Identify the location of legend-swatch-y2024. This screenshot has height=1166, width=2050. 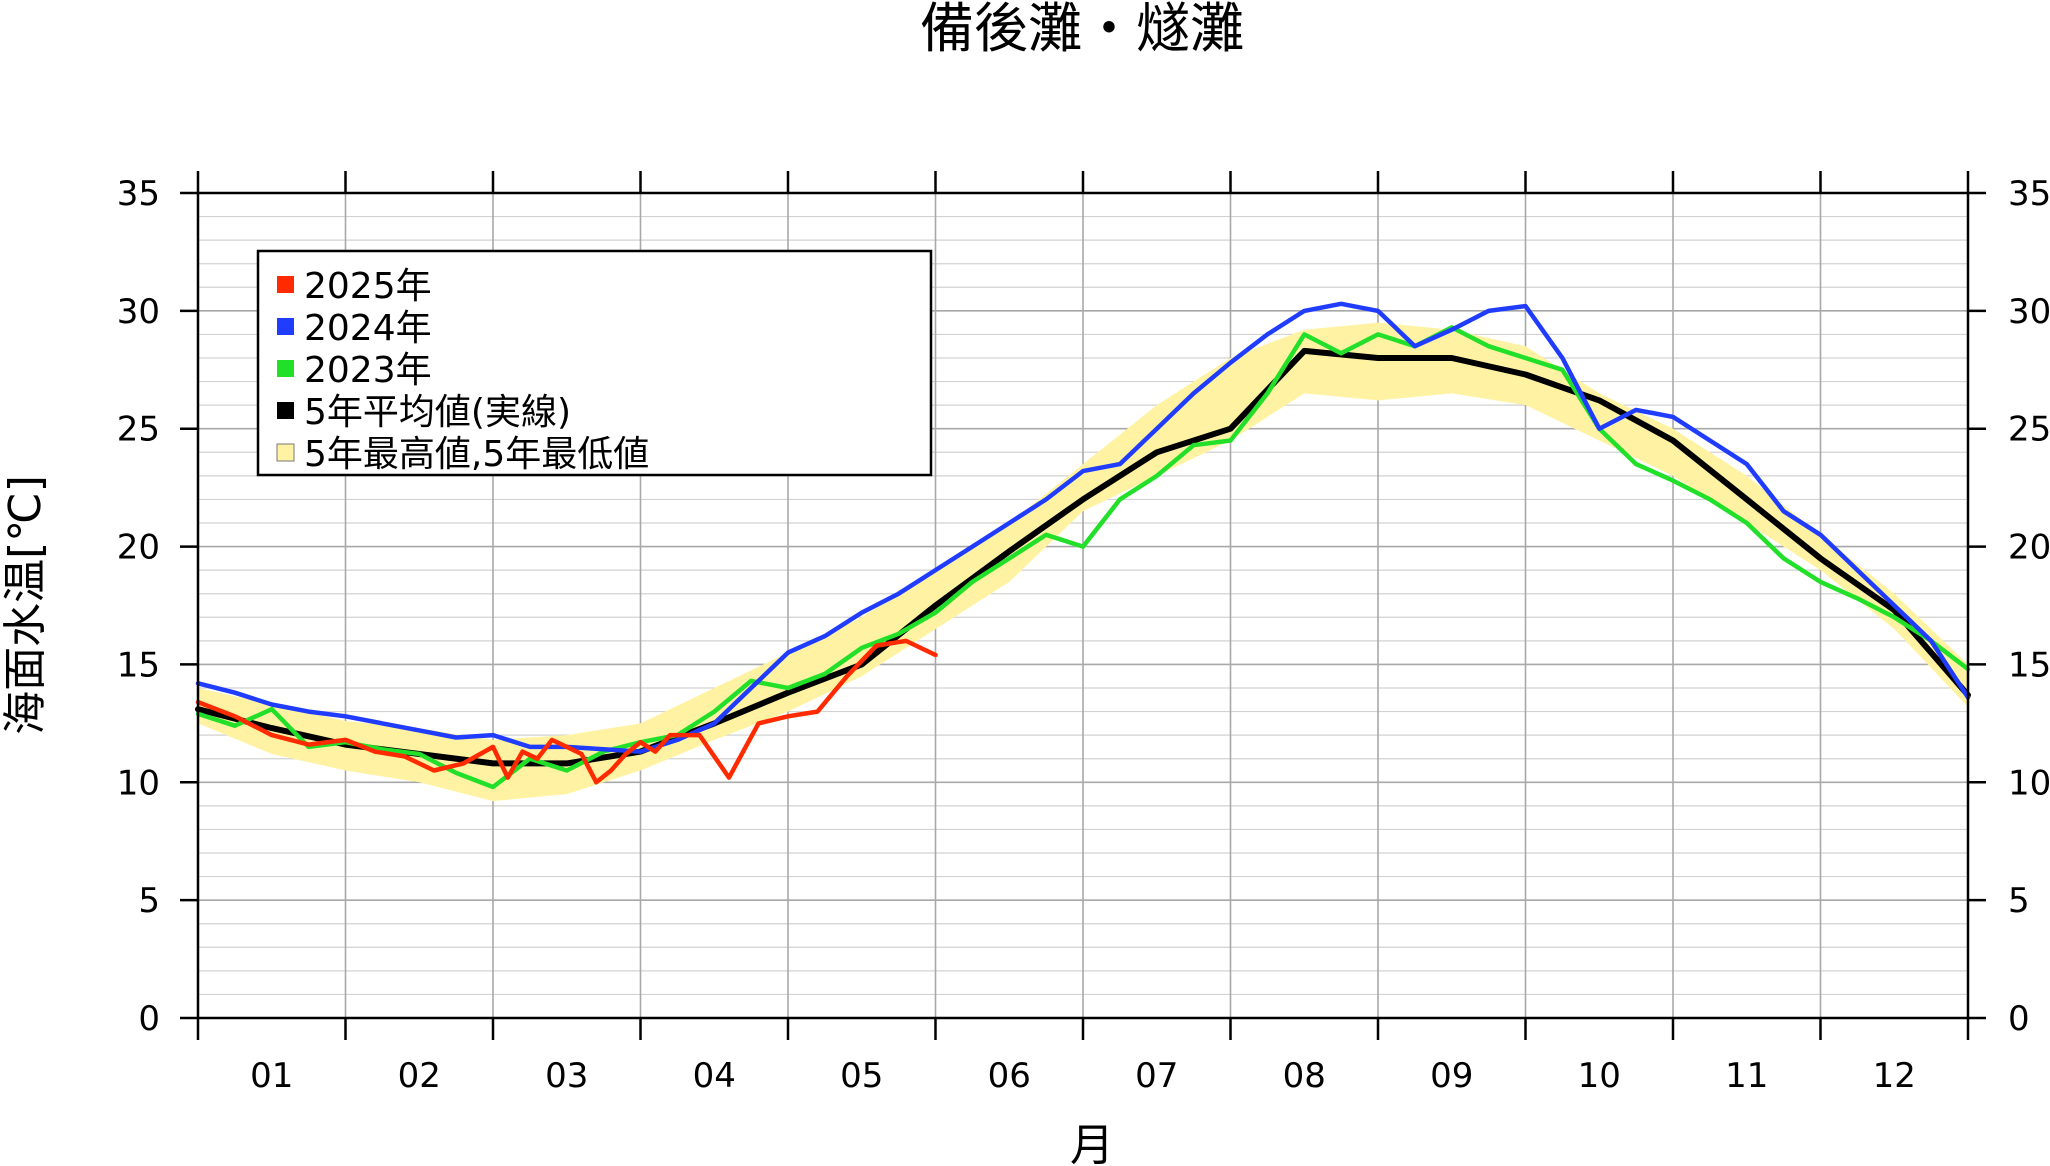
(285, 326).